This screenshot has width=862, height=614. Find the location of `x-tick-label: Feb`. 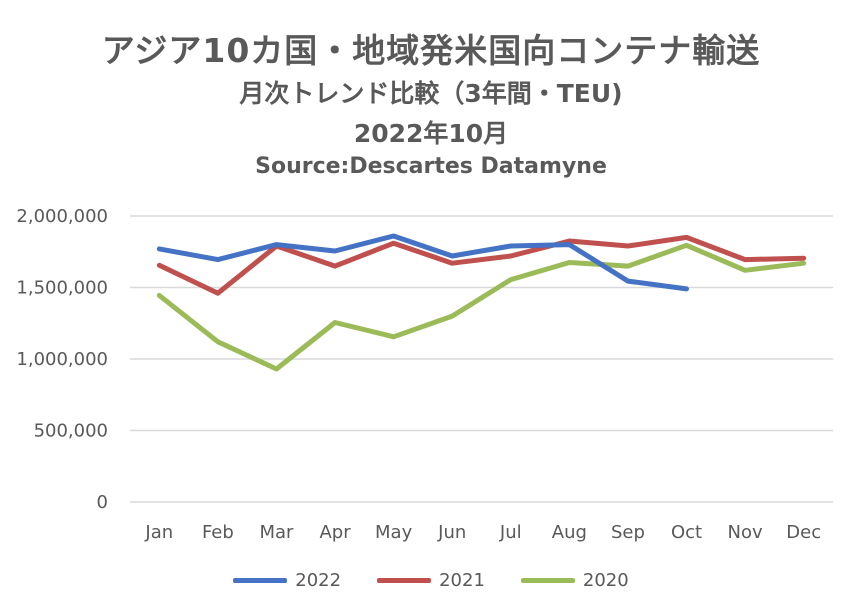

x-tick-label: Feb is located at coordinates (218, 532).